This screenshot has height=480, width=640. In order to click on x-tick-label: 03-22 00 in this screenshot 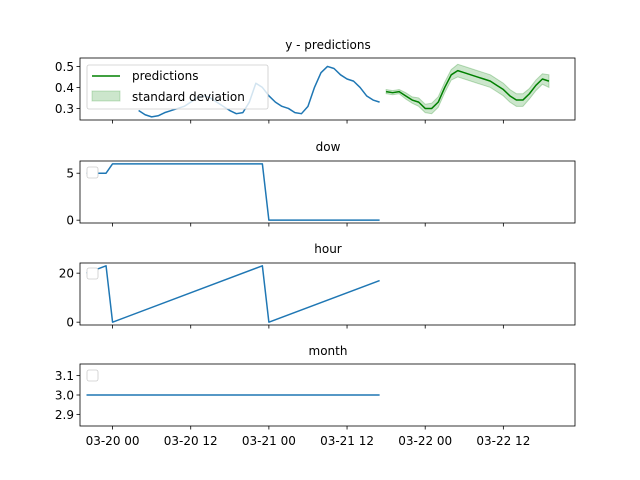, I will do `click(425, 441)`.